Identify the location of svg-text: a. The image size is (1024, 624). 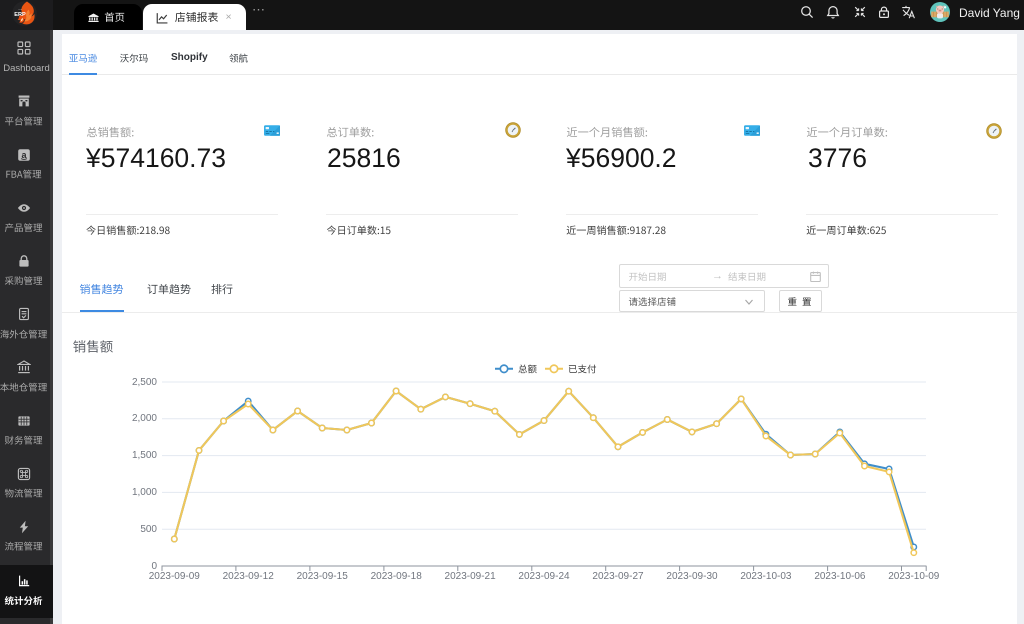
(24, 155).